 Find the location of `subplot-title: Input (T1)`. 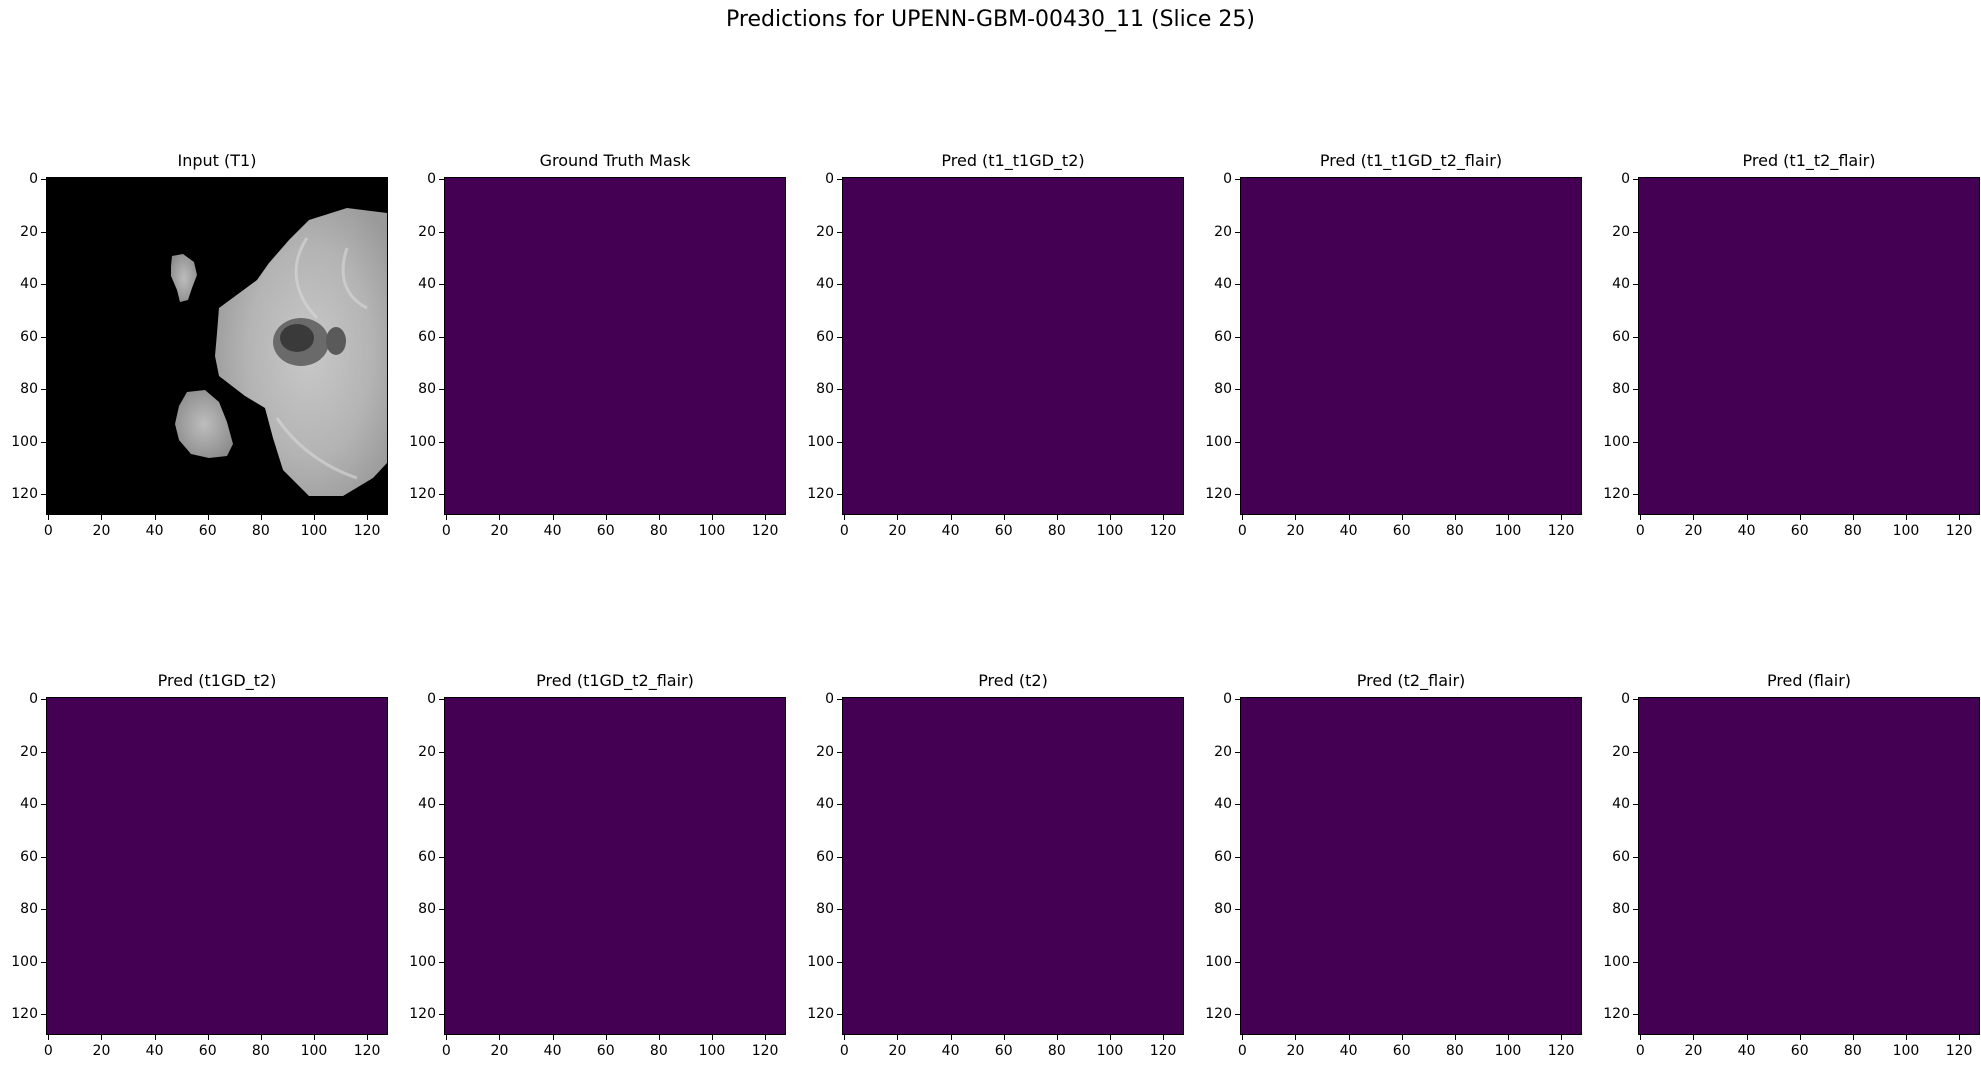

subplot-title: Input (T1) is located at coordinates (217, 160).